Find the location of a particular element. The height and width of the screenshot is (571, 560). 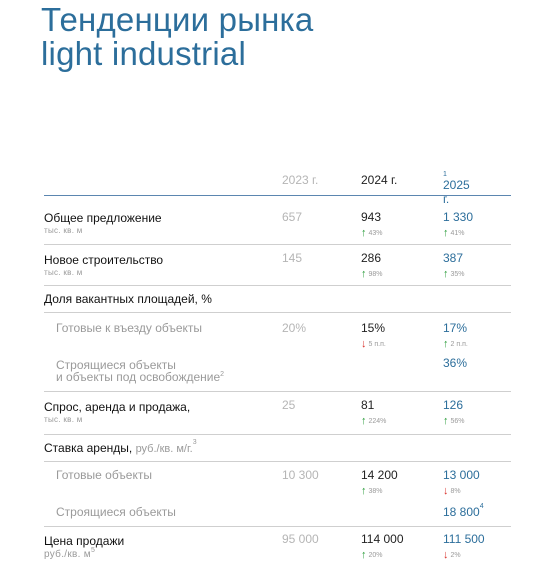

value-2024: 114 000 is located at coordinates (382, 539).